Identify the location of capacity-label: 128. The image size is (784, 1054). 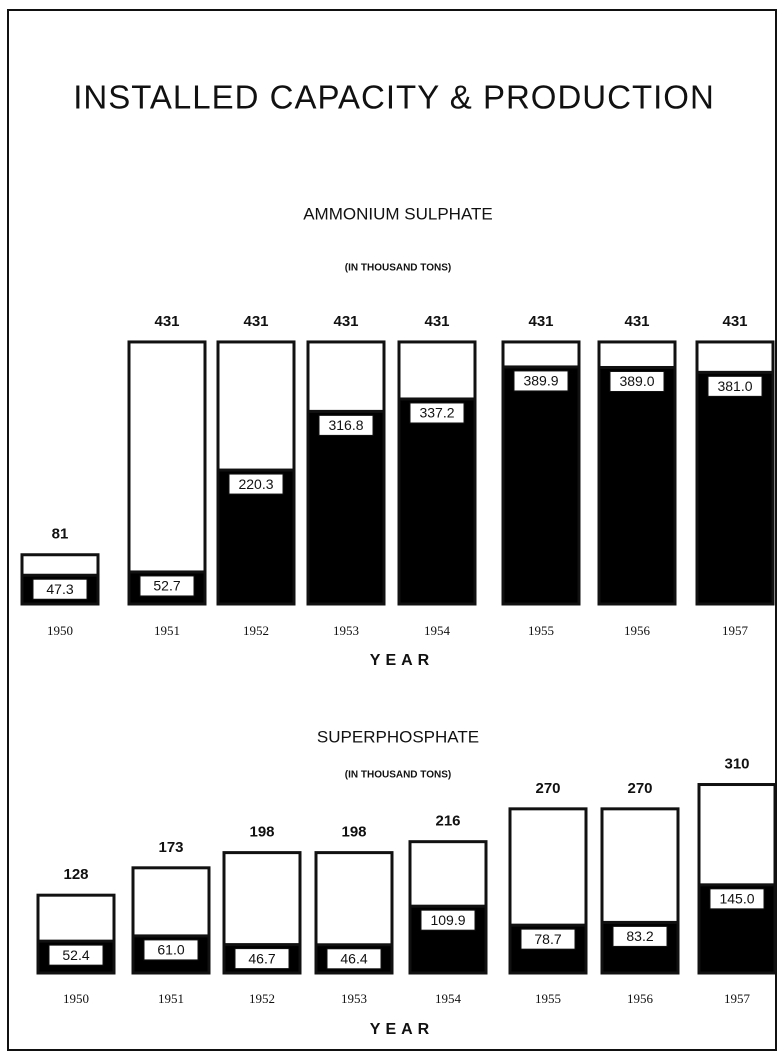
(75, 874).